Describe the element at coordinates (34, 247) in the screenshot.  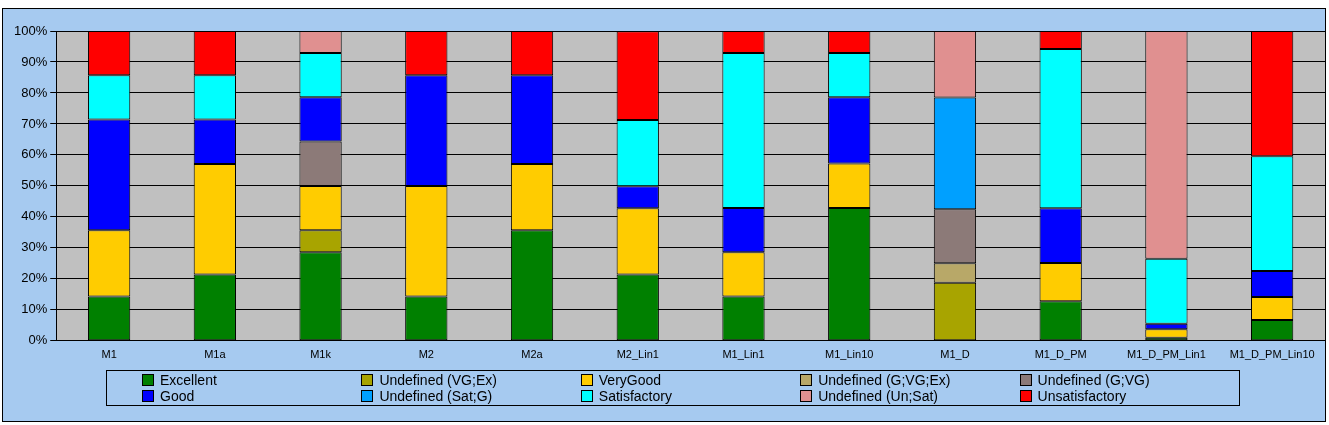
I see `y-tick-label: 30%` at that location.